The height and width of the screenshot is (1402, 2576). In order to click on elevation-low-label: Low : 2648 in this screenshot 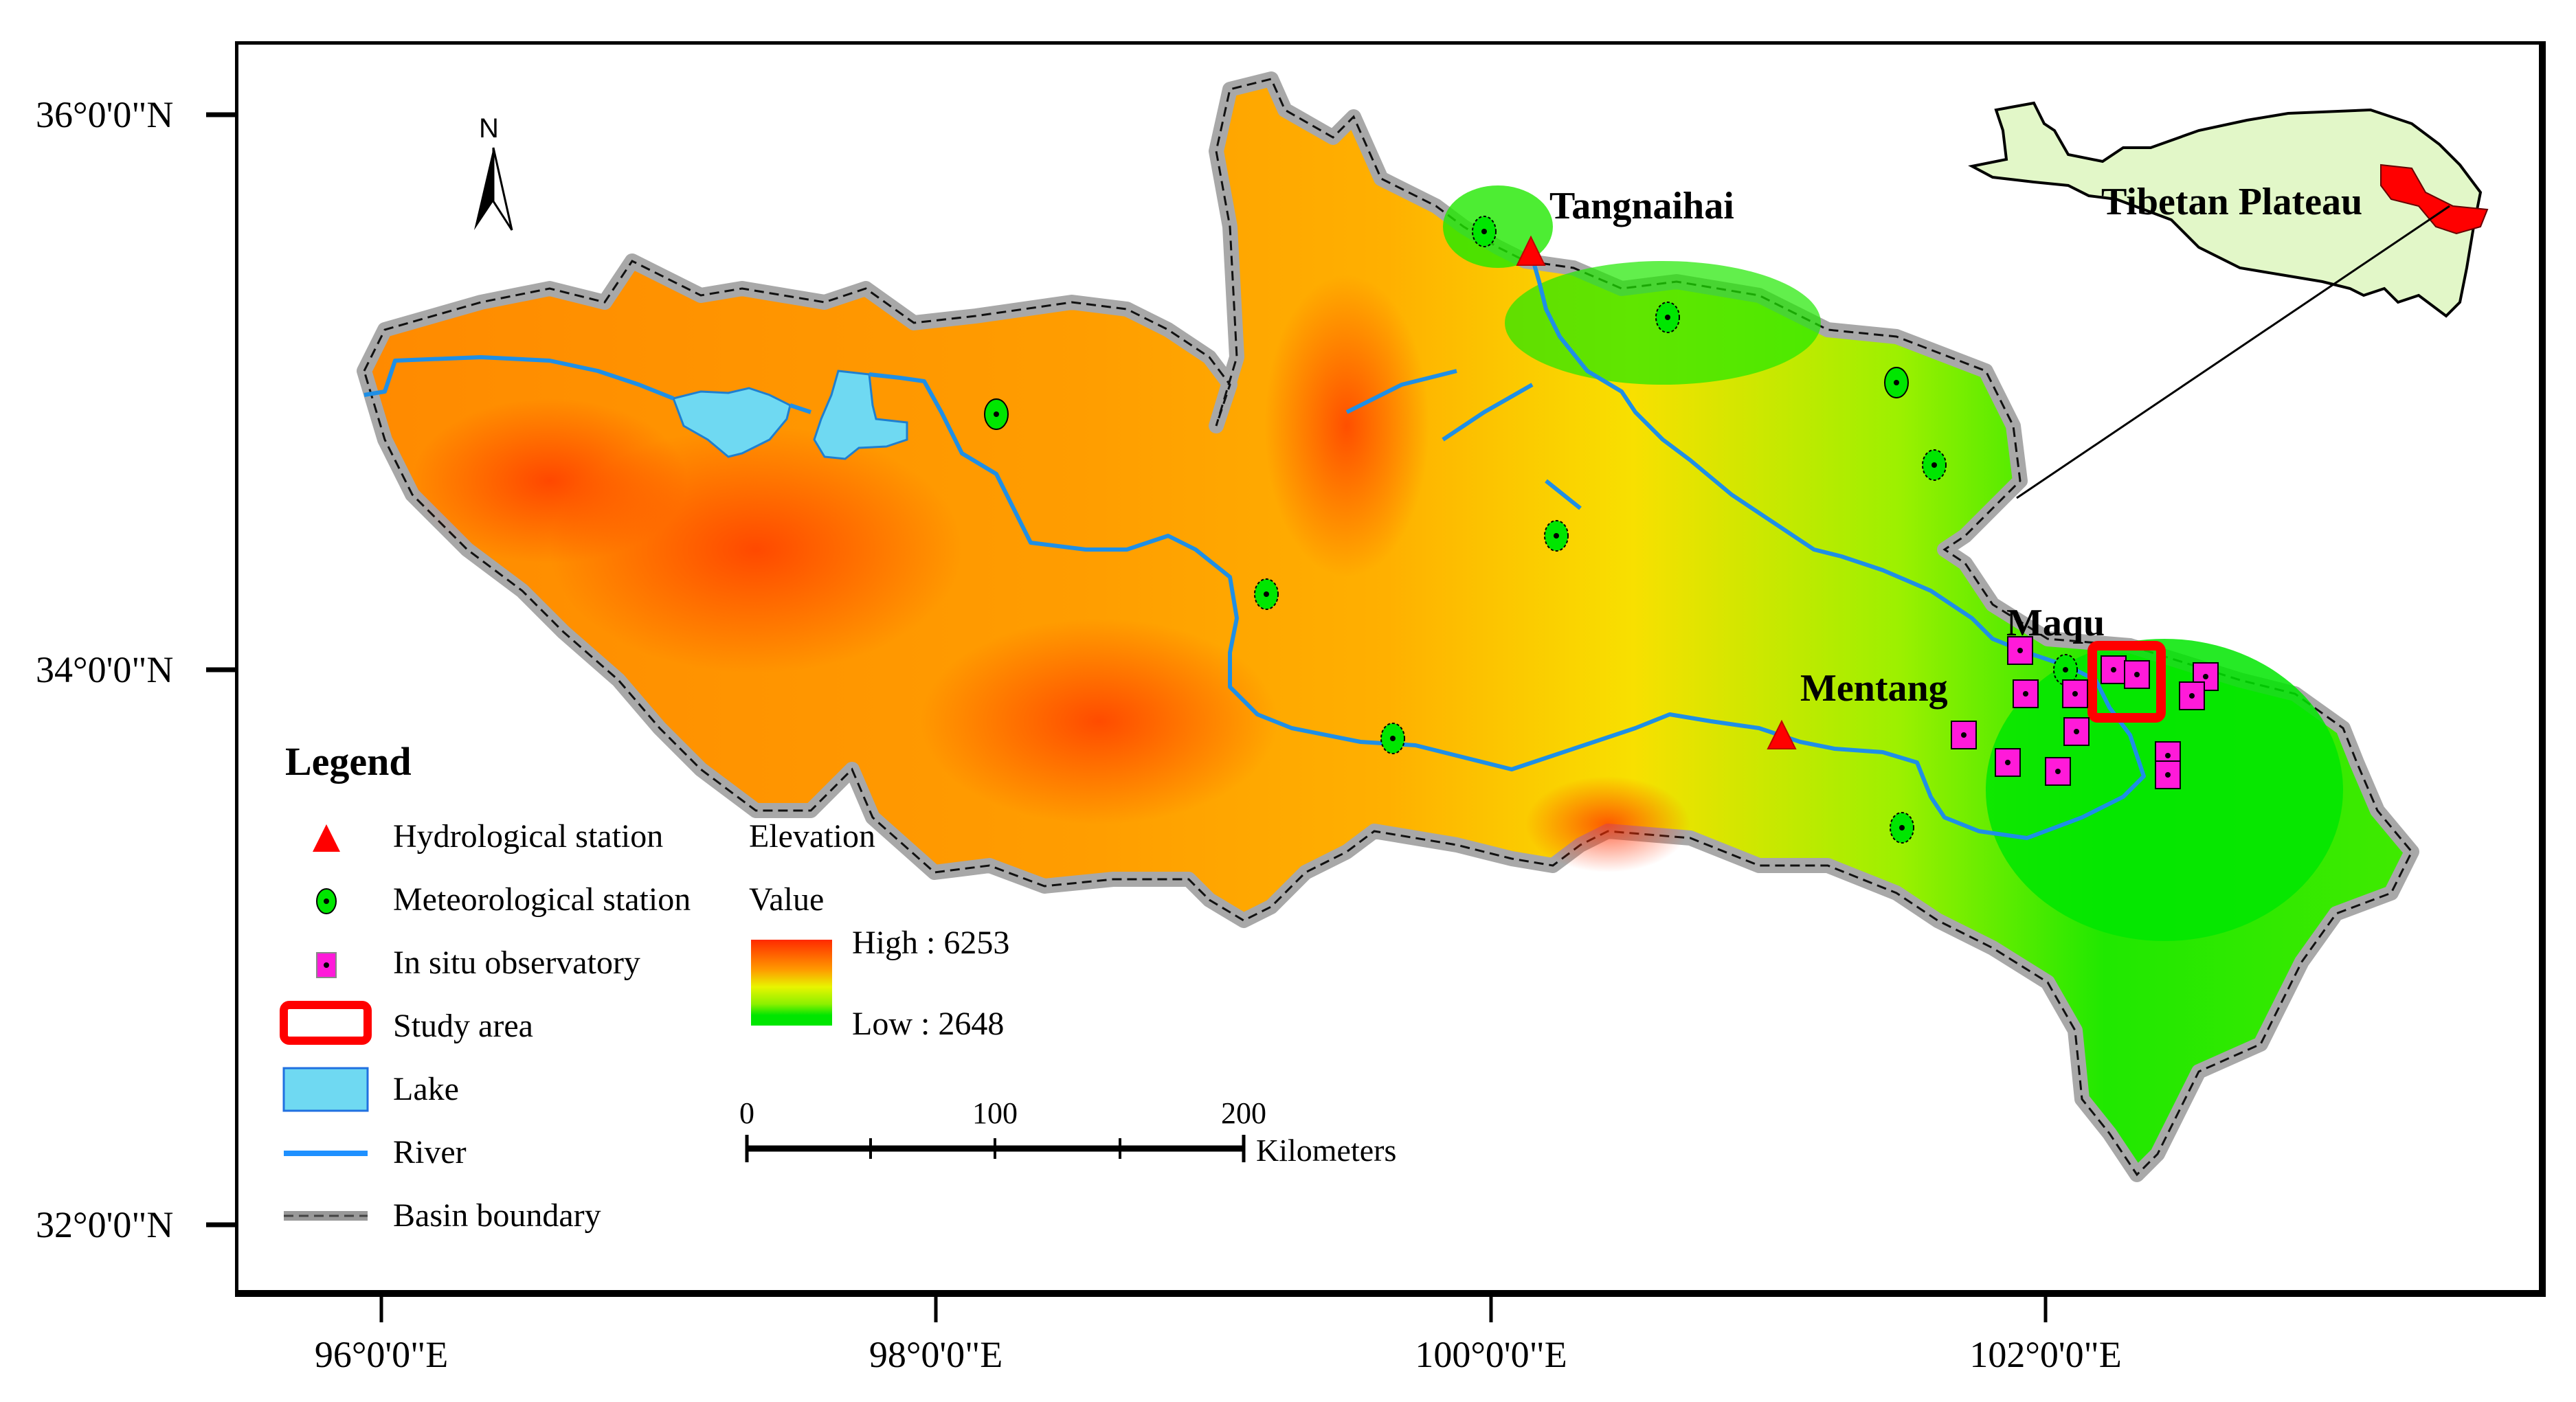, I will do `click(928, 1024)`.